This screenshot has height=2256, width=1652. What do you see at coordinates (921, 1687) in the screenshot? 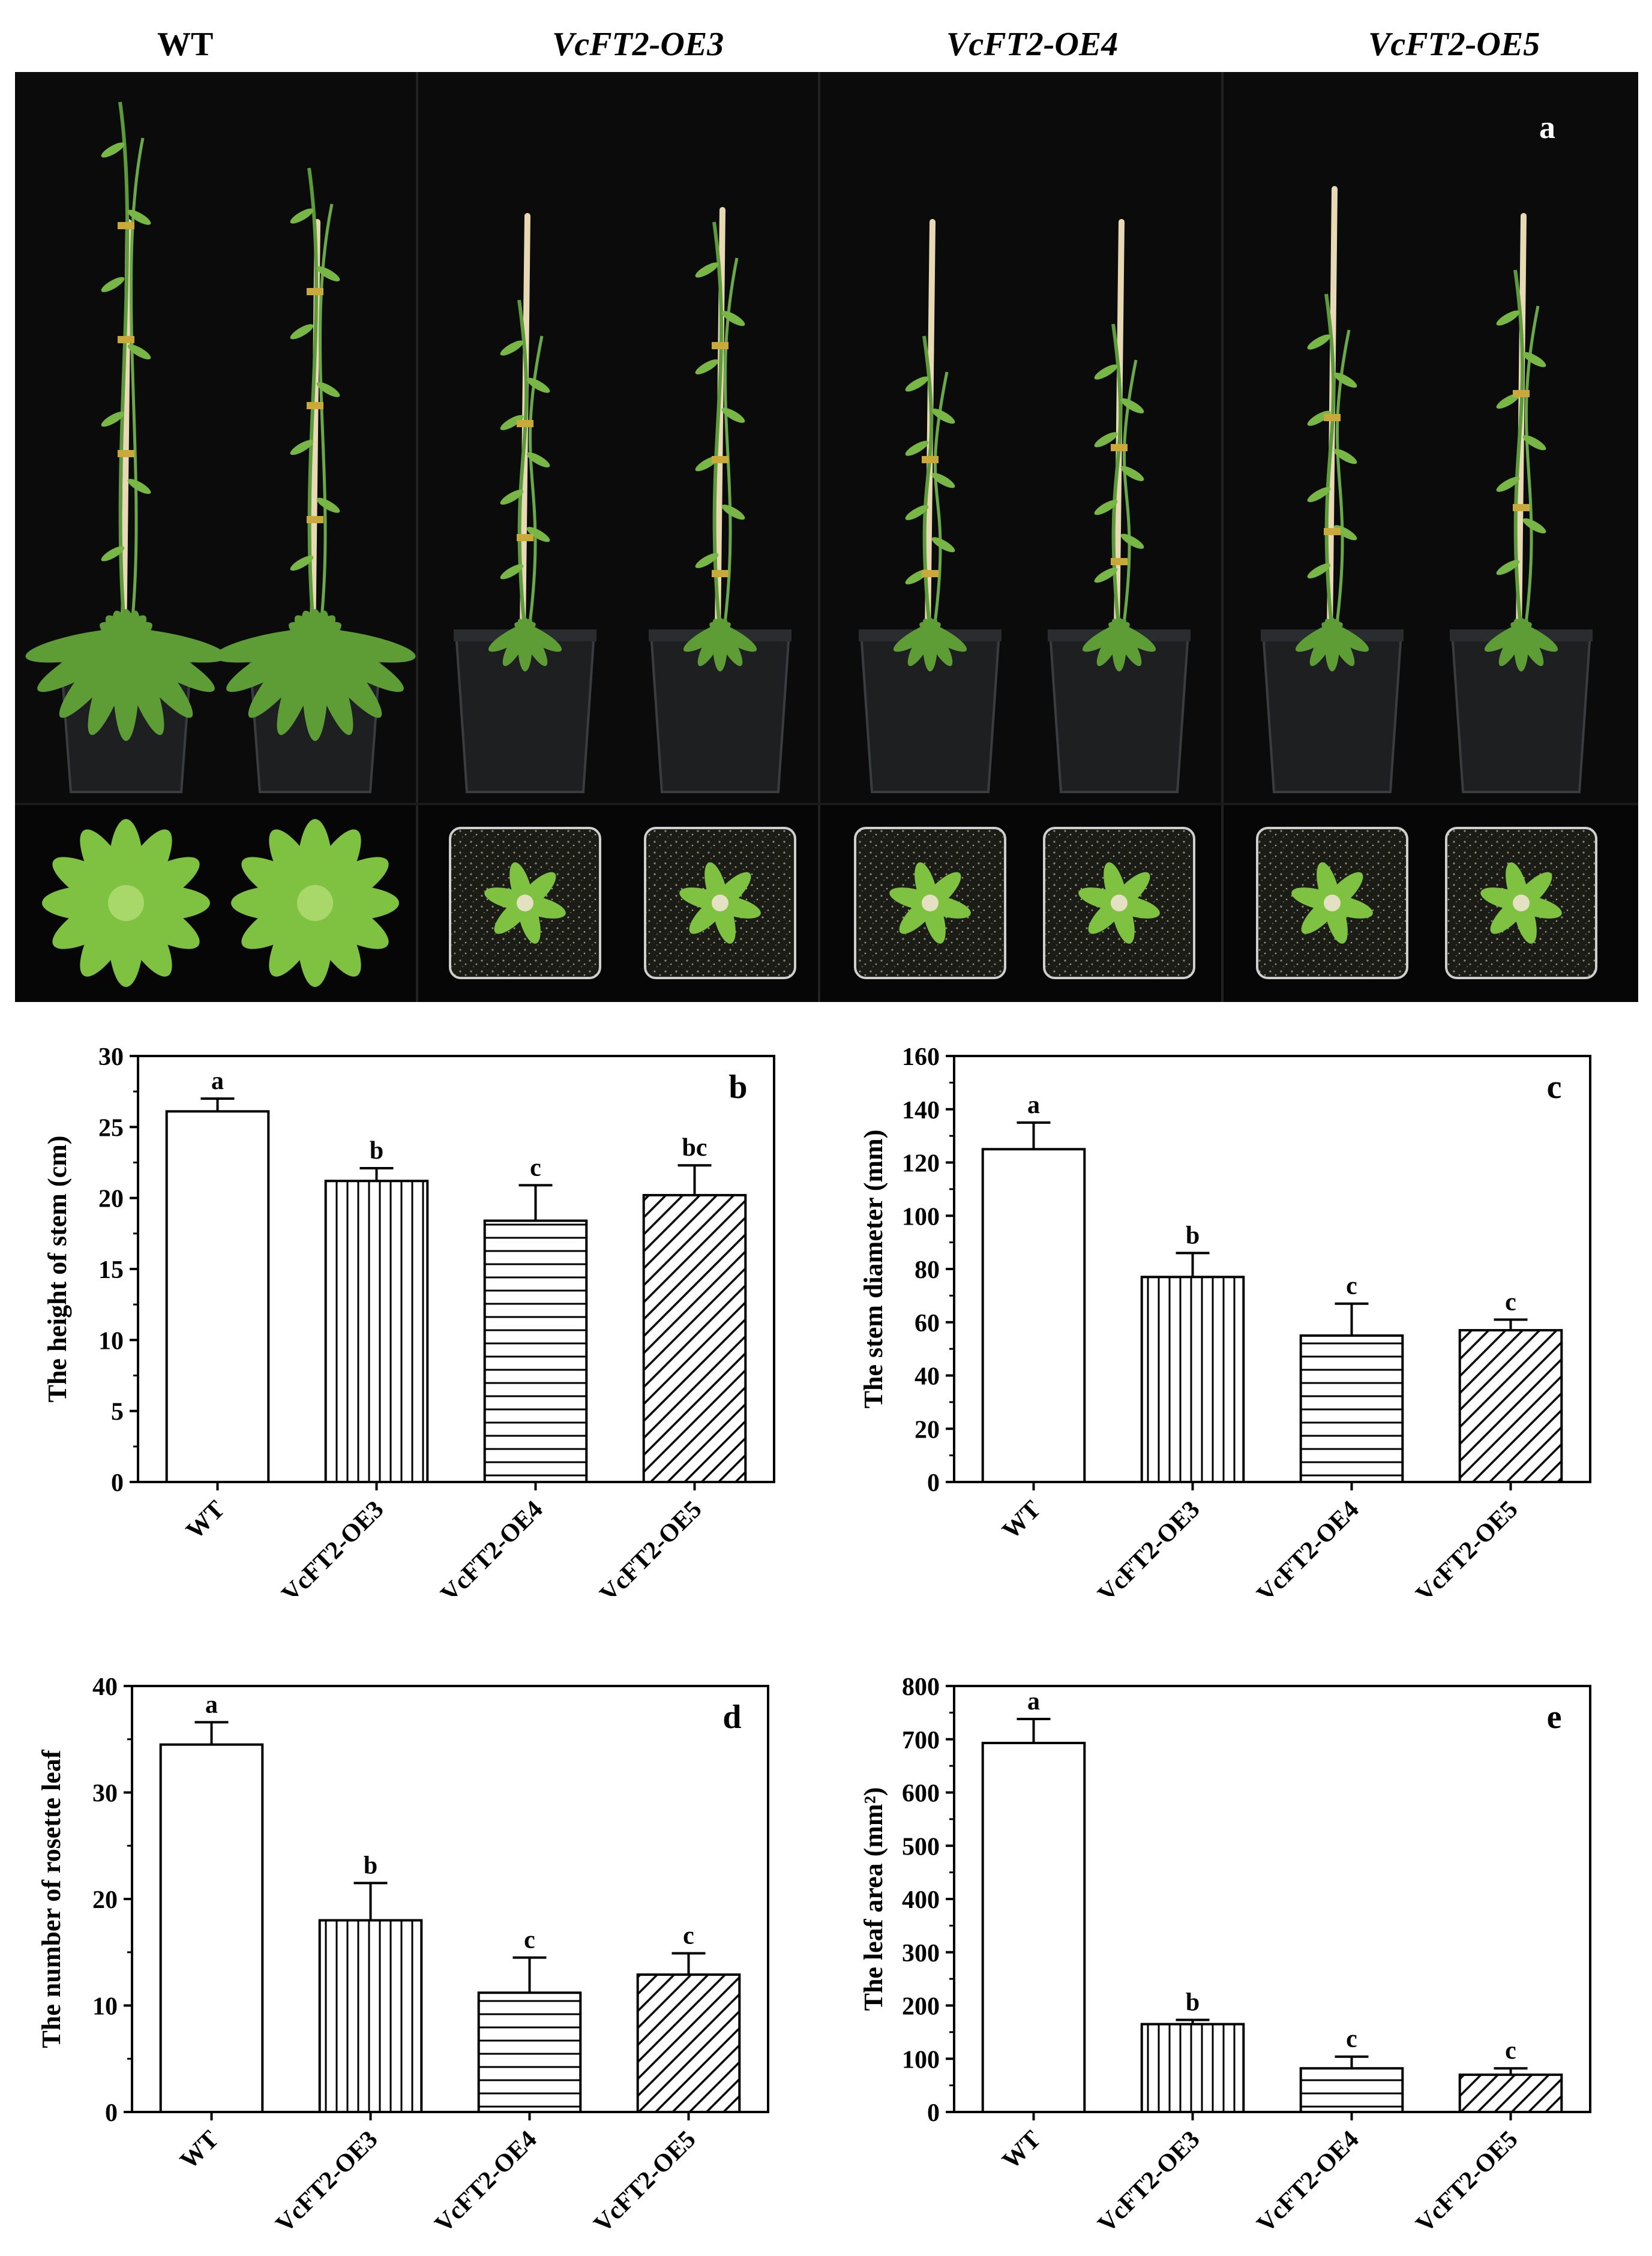
I see `y-tick-label: 800` at bounding box center [921, 1687].